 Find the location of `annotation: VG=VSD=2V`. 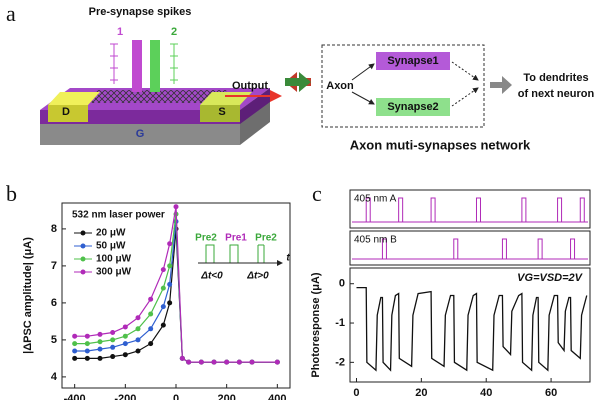

annotation: VG=VSD=2V is located at coordinates (550, 278).